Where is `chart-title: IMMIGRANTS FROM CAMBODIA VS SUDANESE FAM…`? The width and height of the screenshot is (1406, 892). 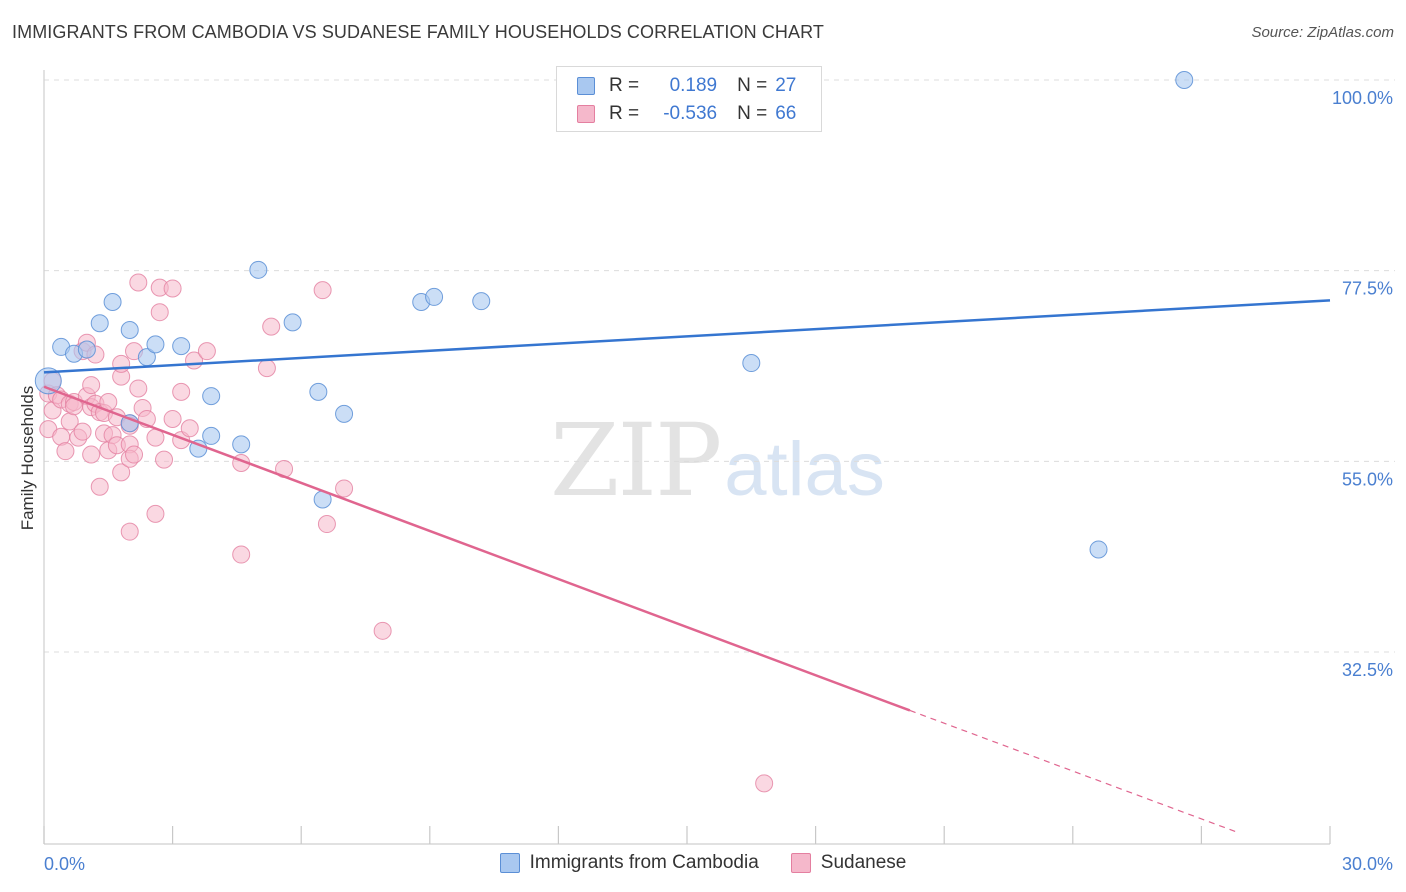 chart-title: IMMIGRANTS FROM CAMBODIA VS SUDANESE FAM… is located at coordinates (418, 32).